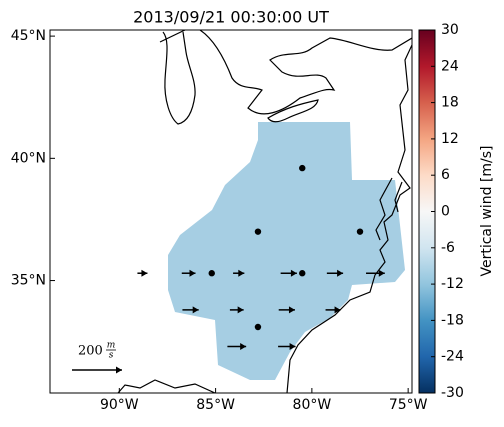 This screenshot has height=427, width=504. Describe the element at coordinates (450, 30) in the screenshot. I see `colorbar-tick-label: 30` at that location.